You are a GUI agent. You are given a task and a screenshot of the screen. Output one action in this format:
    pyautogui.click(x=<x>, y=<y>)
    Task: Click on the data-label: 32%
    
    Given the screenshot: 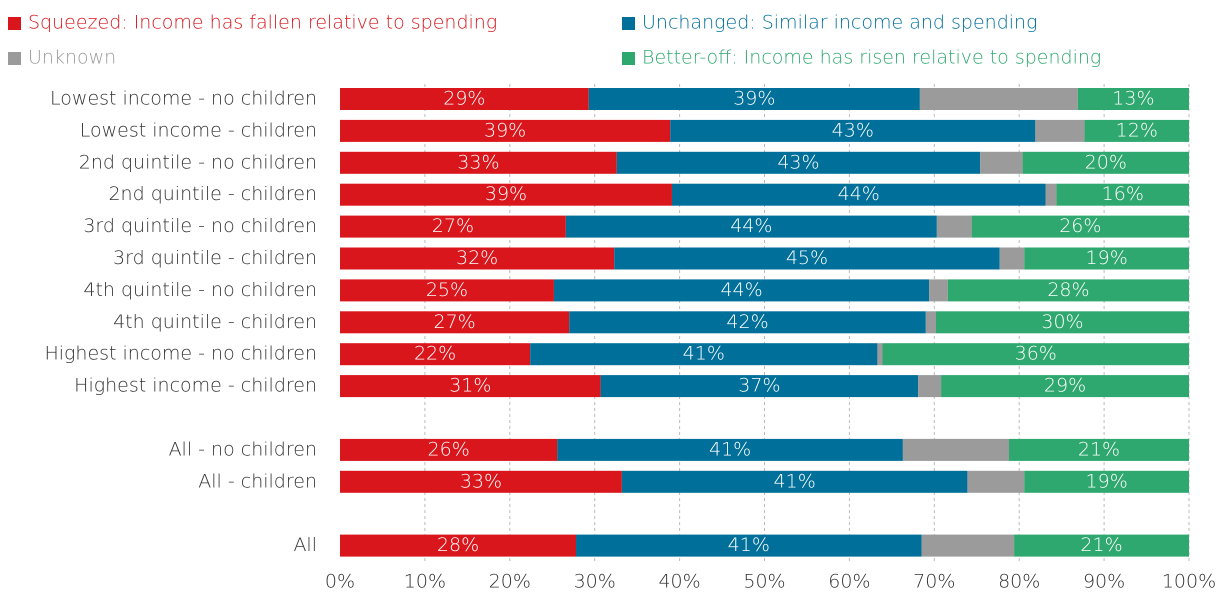 What is the action you would take?
    pyautogui.click(x=477, y=258)
    